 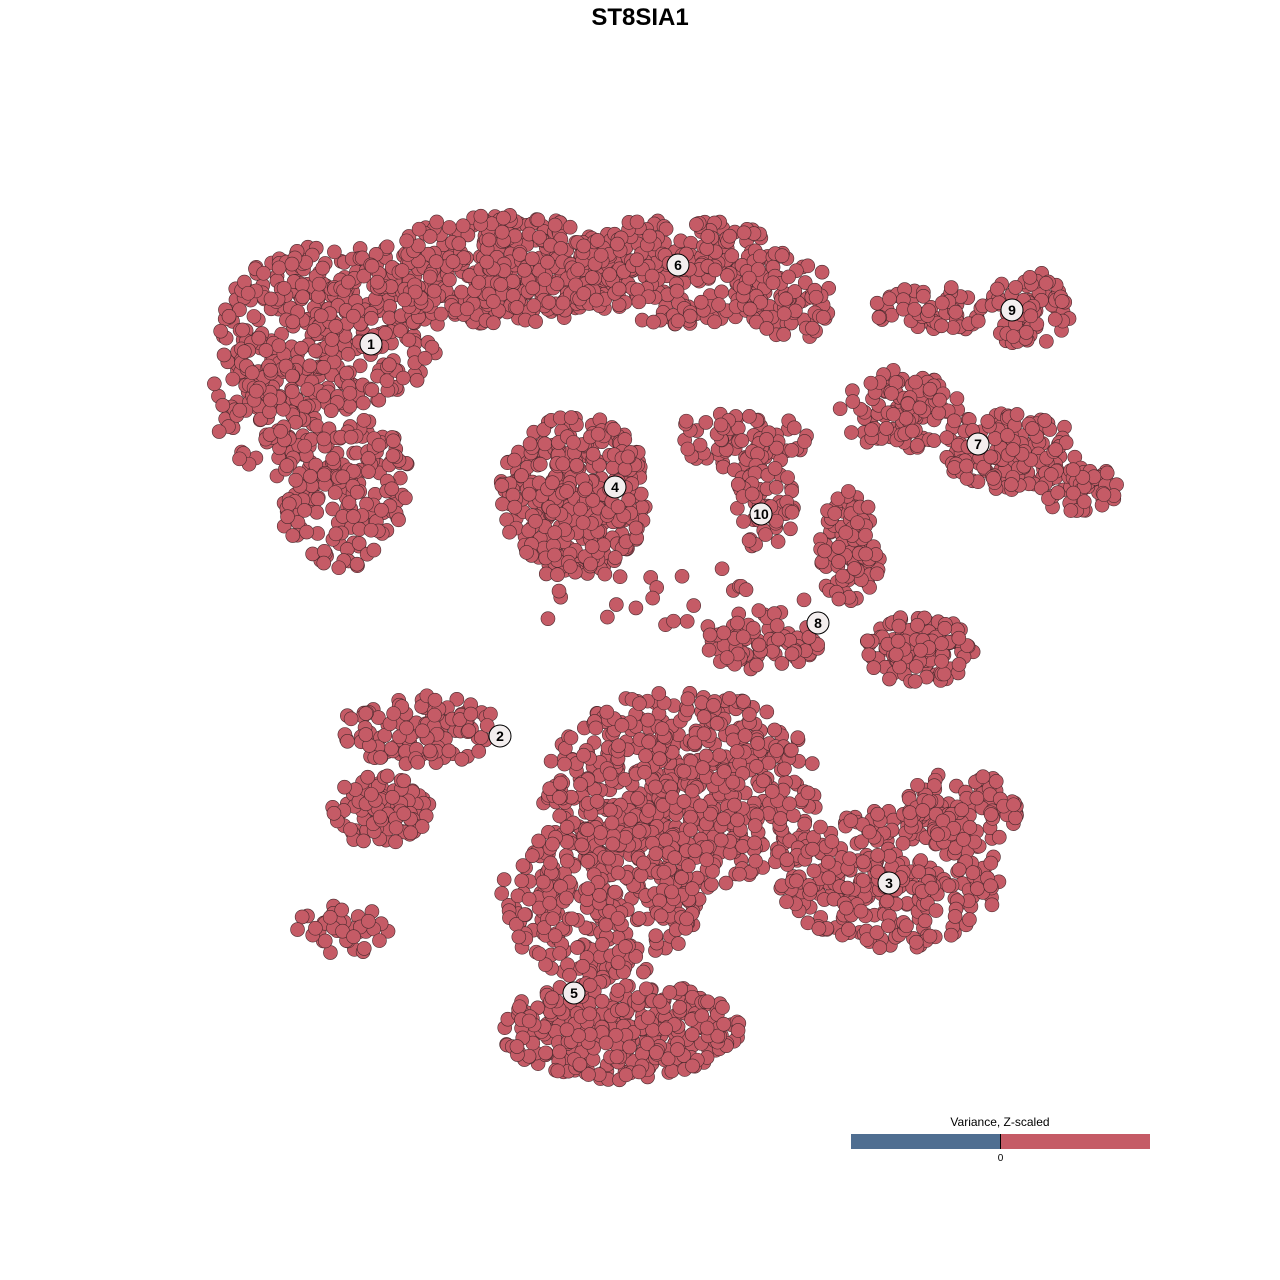 I want to click on cluster-label-5: 5, so click(x=574, y=993).